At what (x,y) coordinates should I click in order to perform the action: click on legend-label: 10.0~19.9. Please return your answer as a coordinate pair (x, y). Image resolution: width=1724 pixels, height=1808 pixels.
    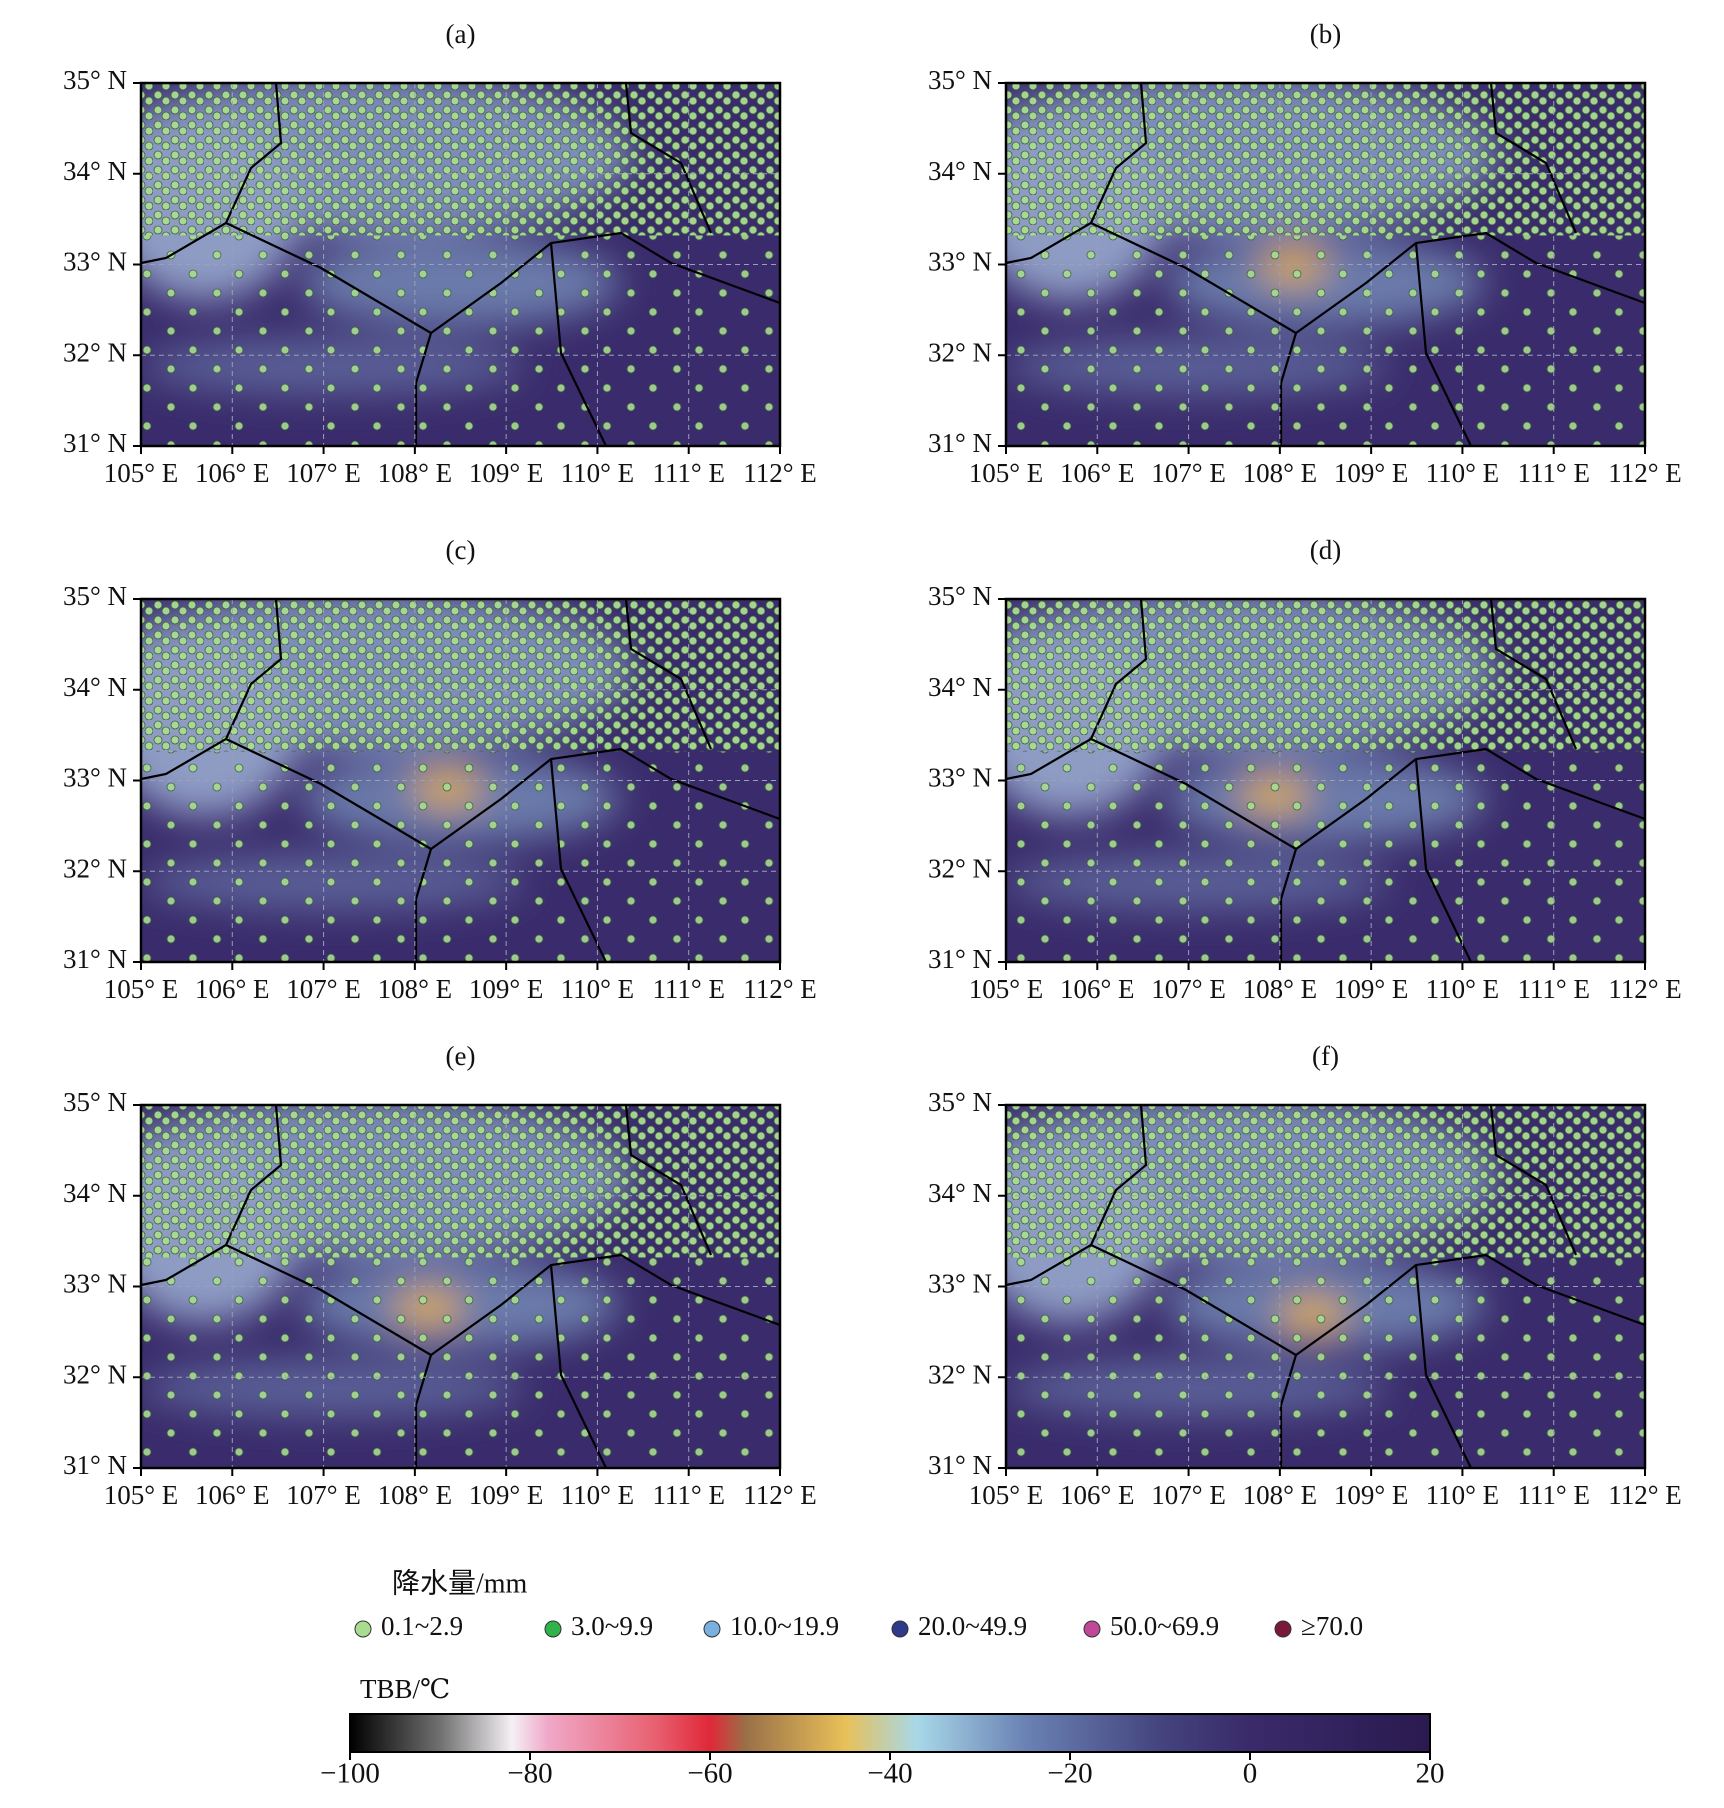
    Looking at the image, I should click on (784, 1626).